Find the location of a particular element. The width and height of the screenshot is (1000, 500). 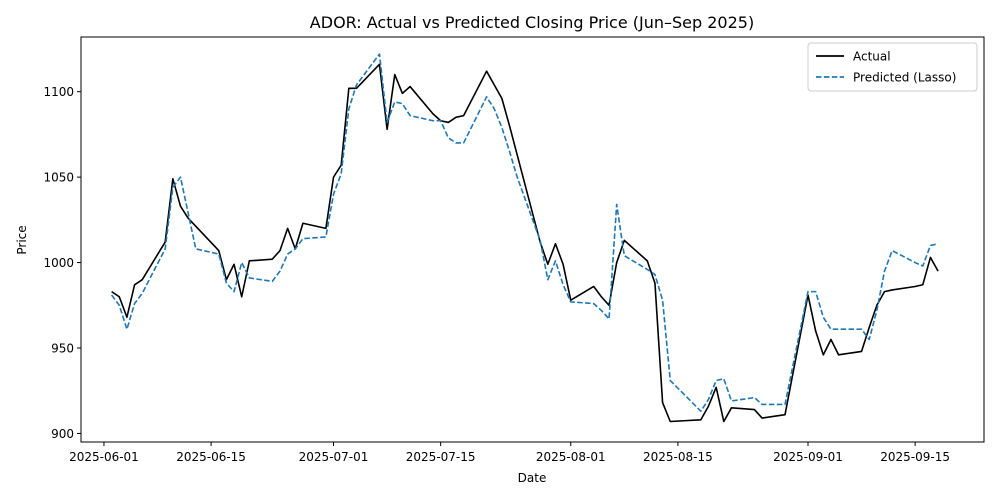

x-tick-label: 2025-06-01 is located at coordinates (104, 457).